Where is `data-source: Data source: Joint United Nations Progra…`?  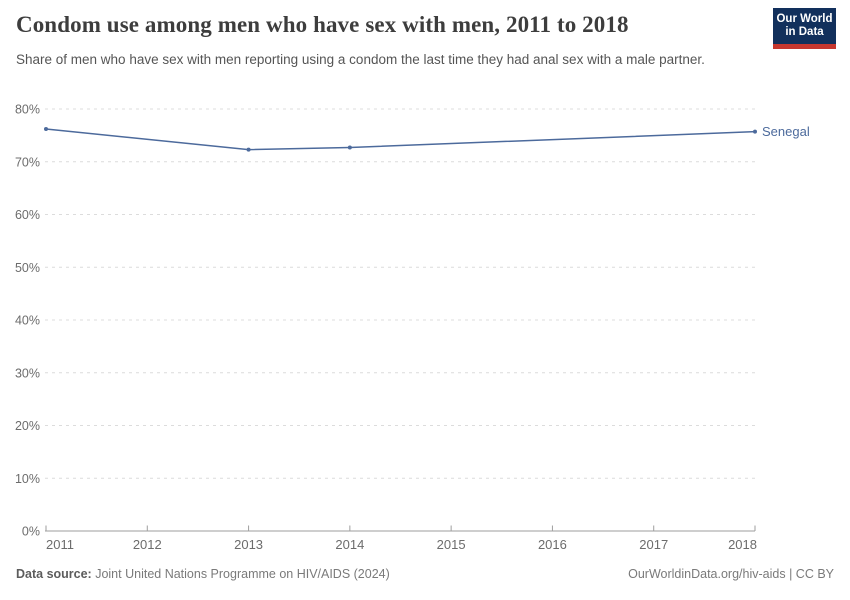 data-source: Data source: Joint United Nations Progra… is located at coordinates (203, 574).